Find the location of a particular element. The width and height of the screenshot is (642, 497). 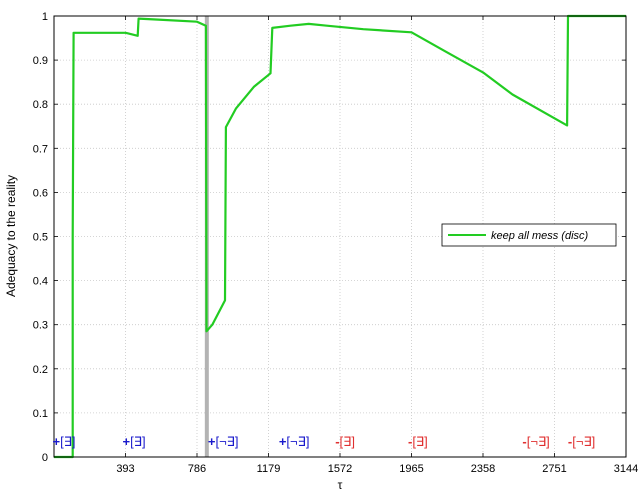

annotations: +[∃] +[∃] +[¬∃] +[¬∃] -[∃] -[∃] -[¬∃] -[¬∃] is located at coordinates (323, 441).